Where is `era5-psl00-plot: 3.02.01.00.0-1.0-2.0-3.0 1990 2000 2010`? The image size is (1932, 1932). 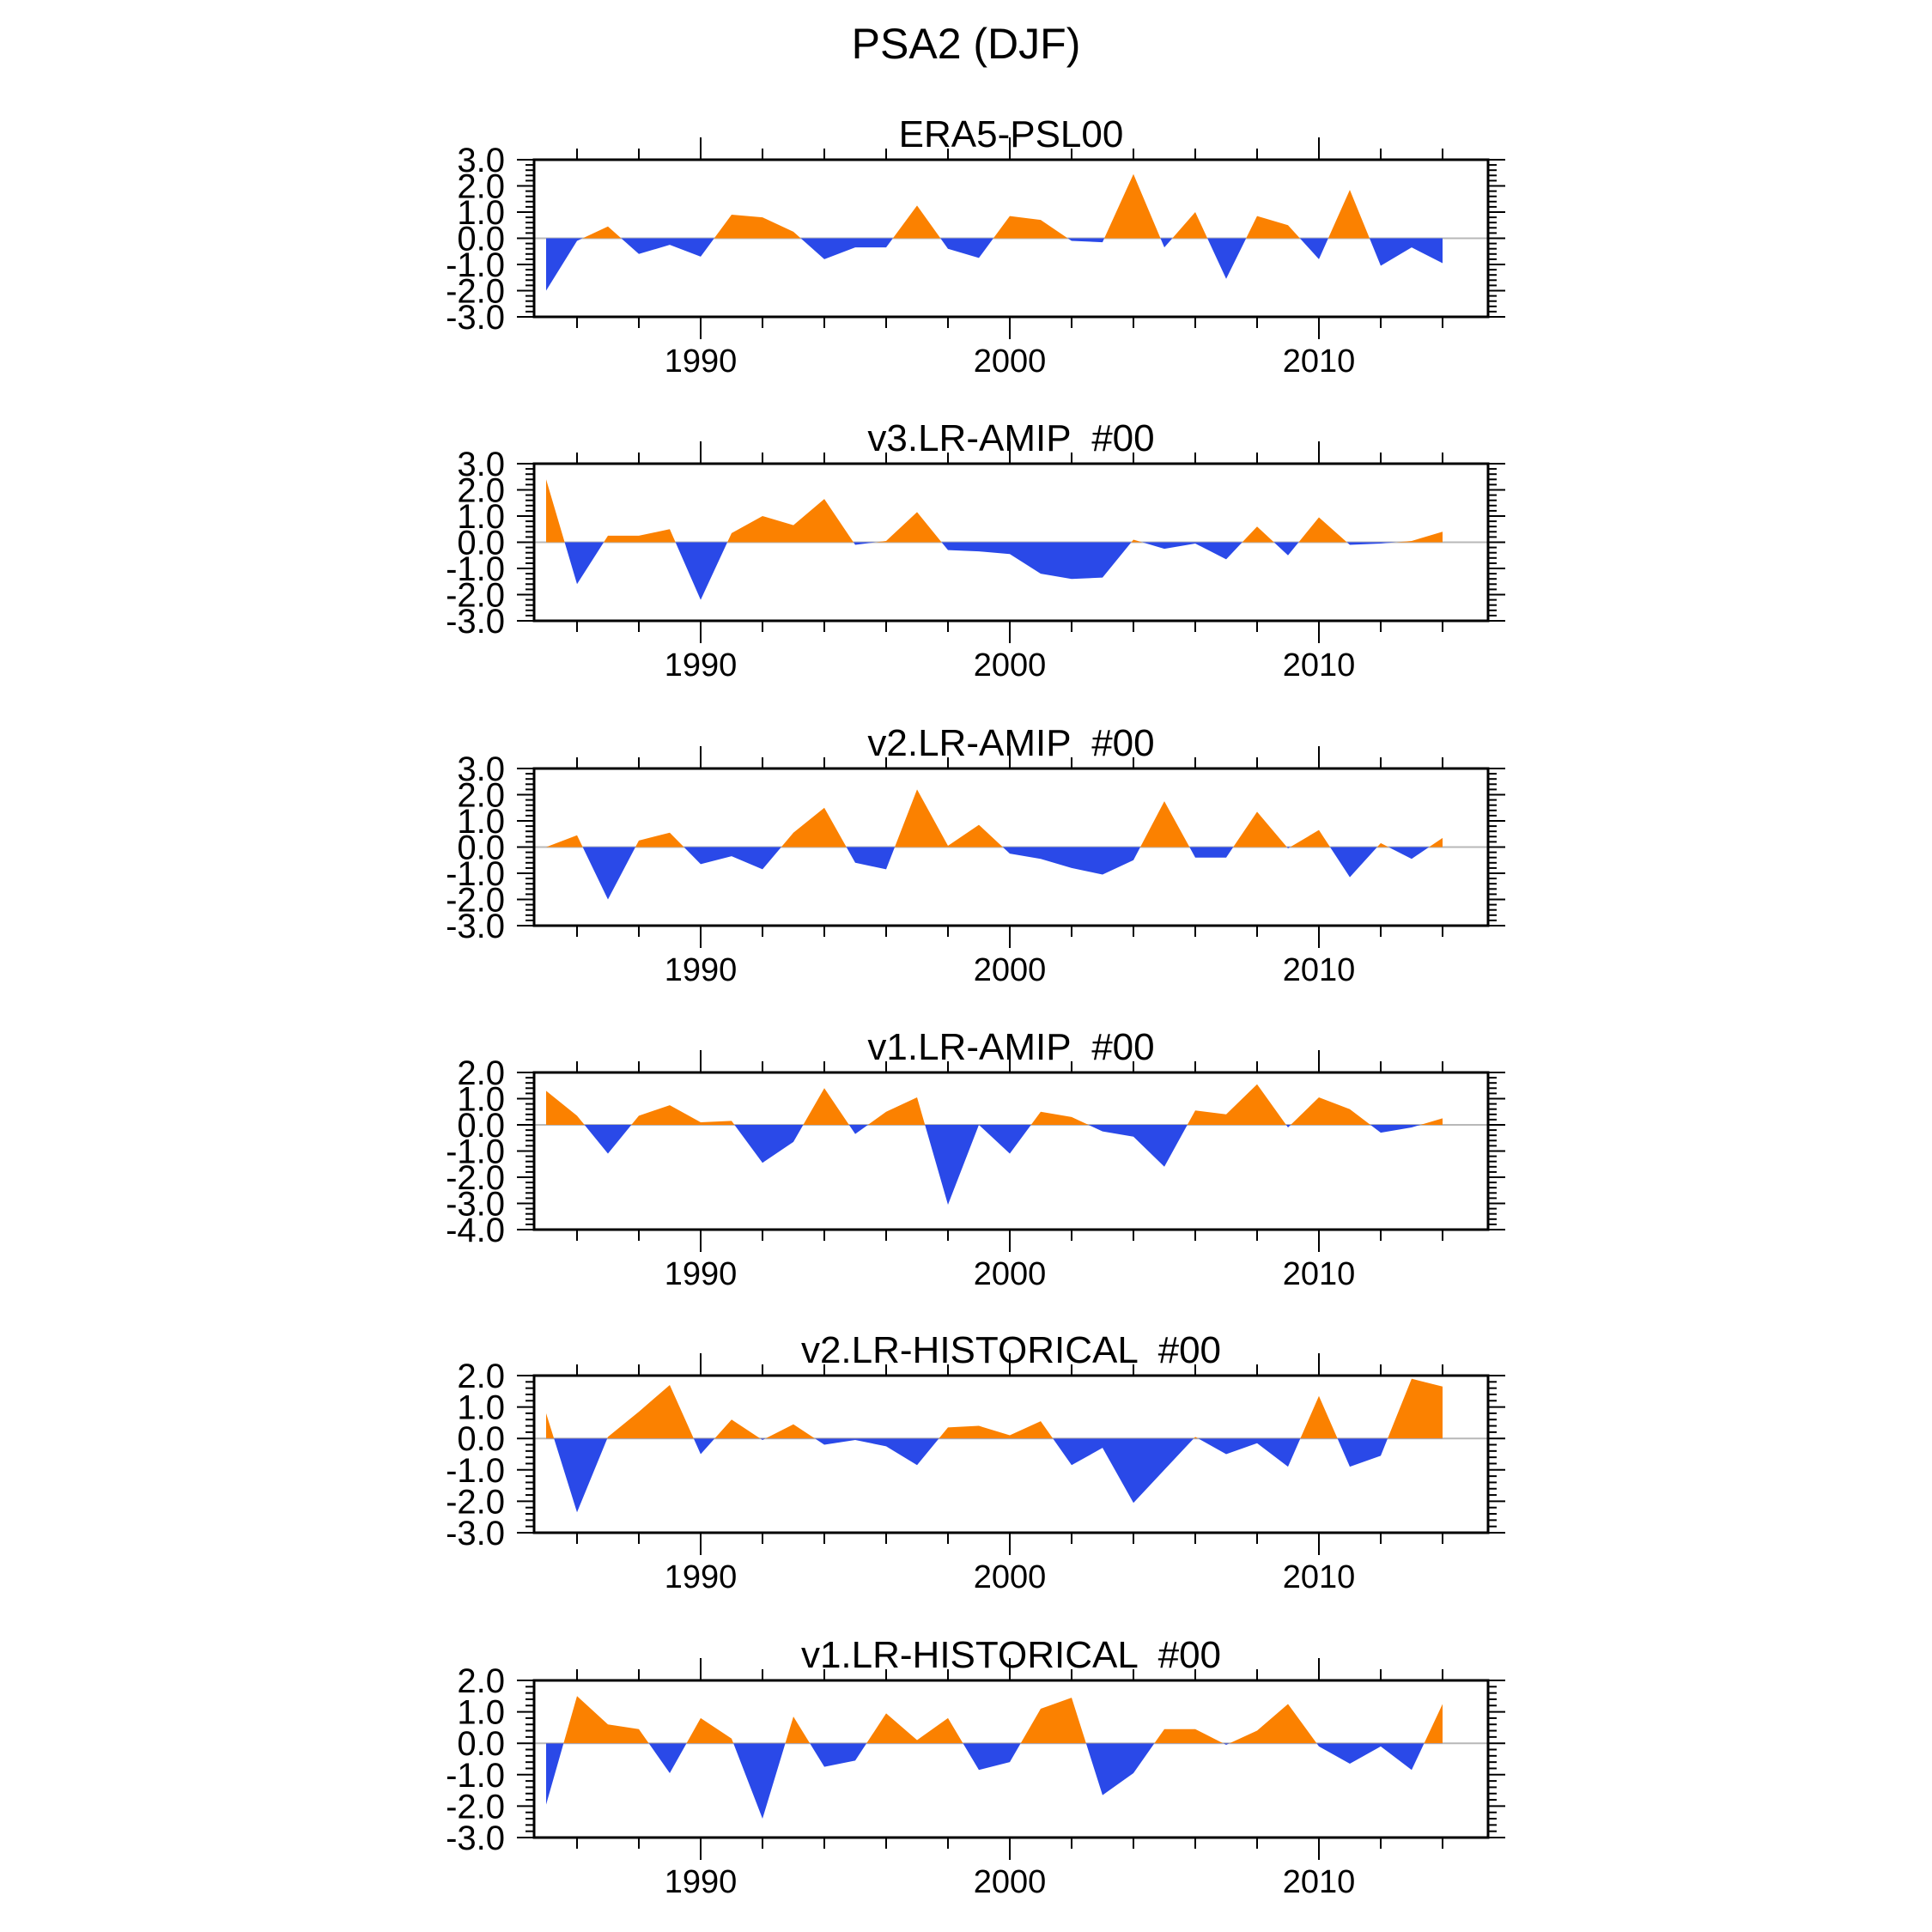 era5-psl00-plot: 3.02.01.00.0-1.0-2.0-3.0 1990 2000 2010 is located at coordinates (976, 258).